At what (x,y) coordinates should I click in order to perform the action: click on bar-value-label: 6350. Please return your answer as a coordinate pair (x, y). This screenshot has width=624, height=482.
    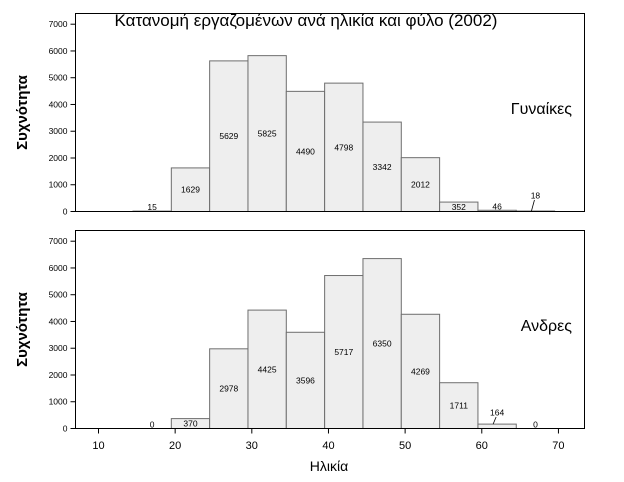
    Looking at the image, I should click on (382, 344).